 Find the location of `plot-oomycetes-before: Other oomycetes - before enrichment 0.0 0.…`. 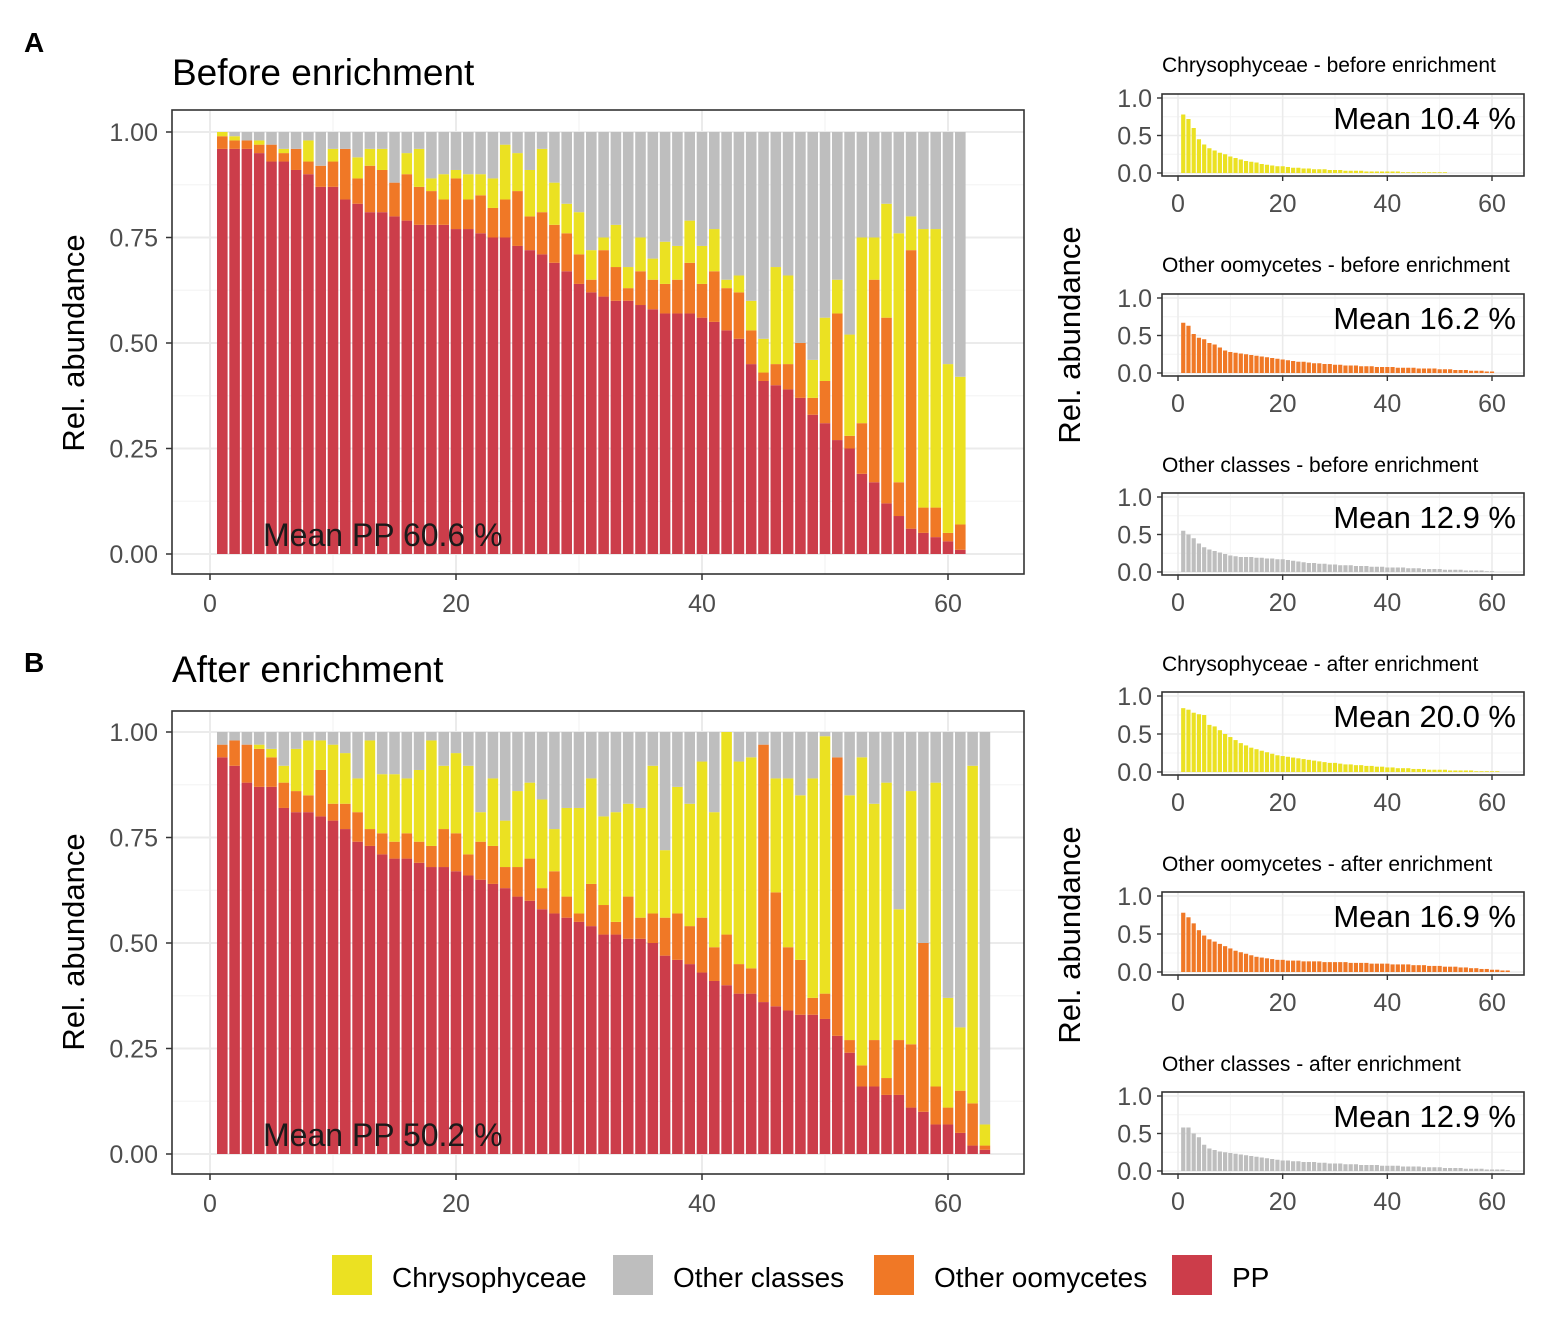

plot-oomycetes-before: Other oomycetes - before enrichment 0.0 0.… is located at coordinates (1321, 336).